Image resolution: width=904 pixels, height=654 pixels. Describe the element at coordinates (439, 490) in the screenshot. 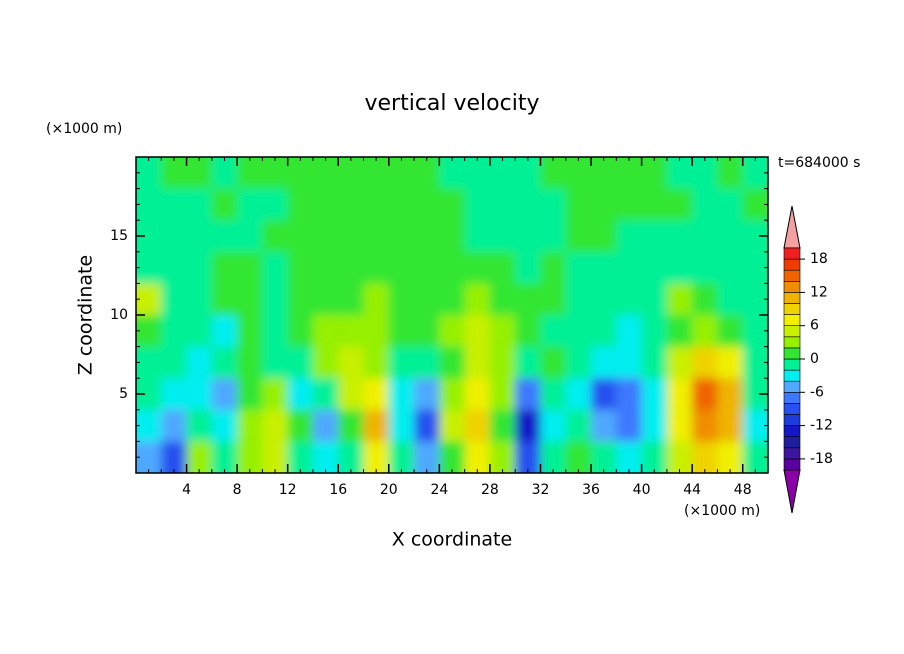

I see `x-tick-label: 24` at that location.